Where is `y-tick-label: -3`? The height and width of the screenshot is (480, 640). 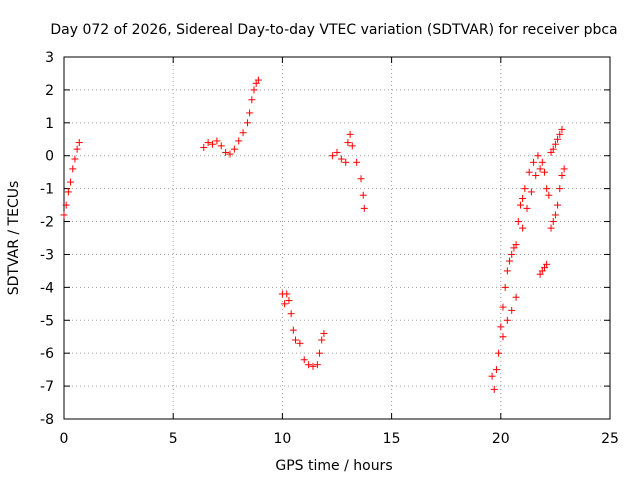
y-tick-label: -3 is located at coordinates (47, 255).